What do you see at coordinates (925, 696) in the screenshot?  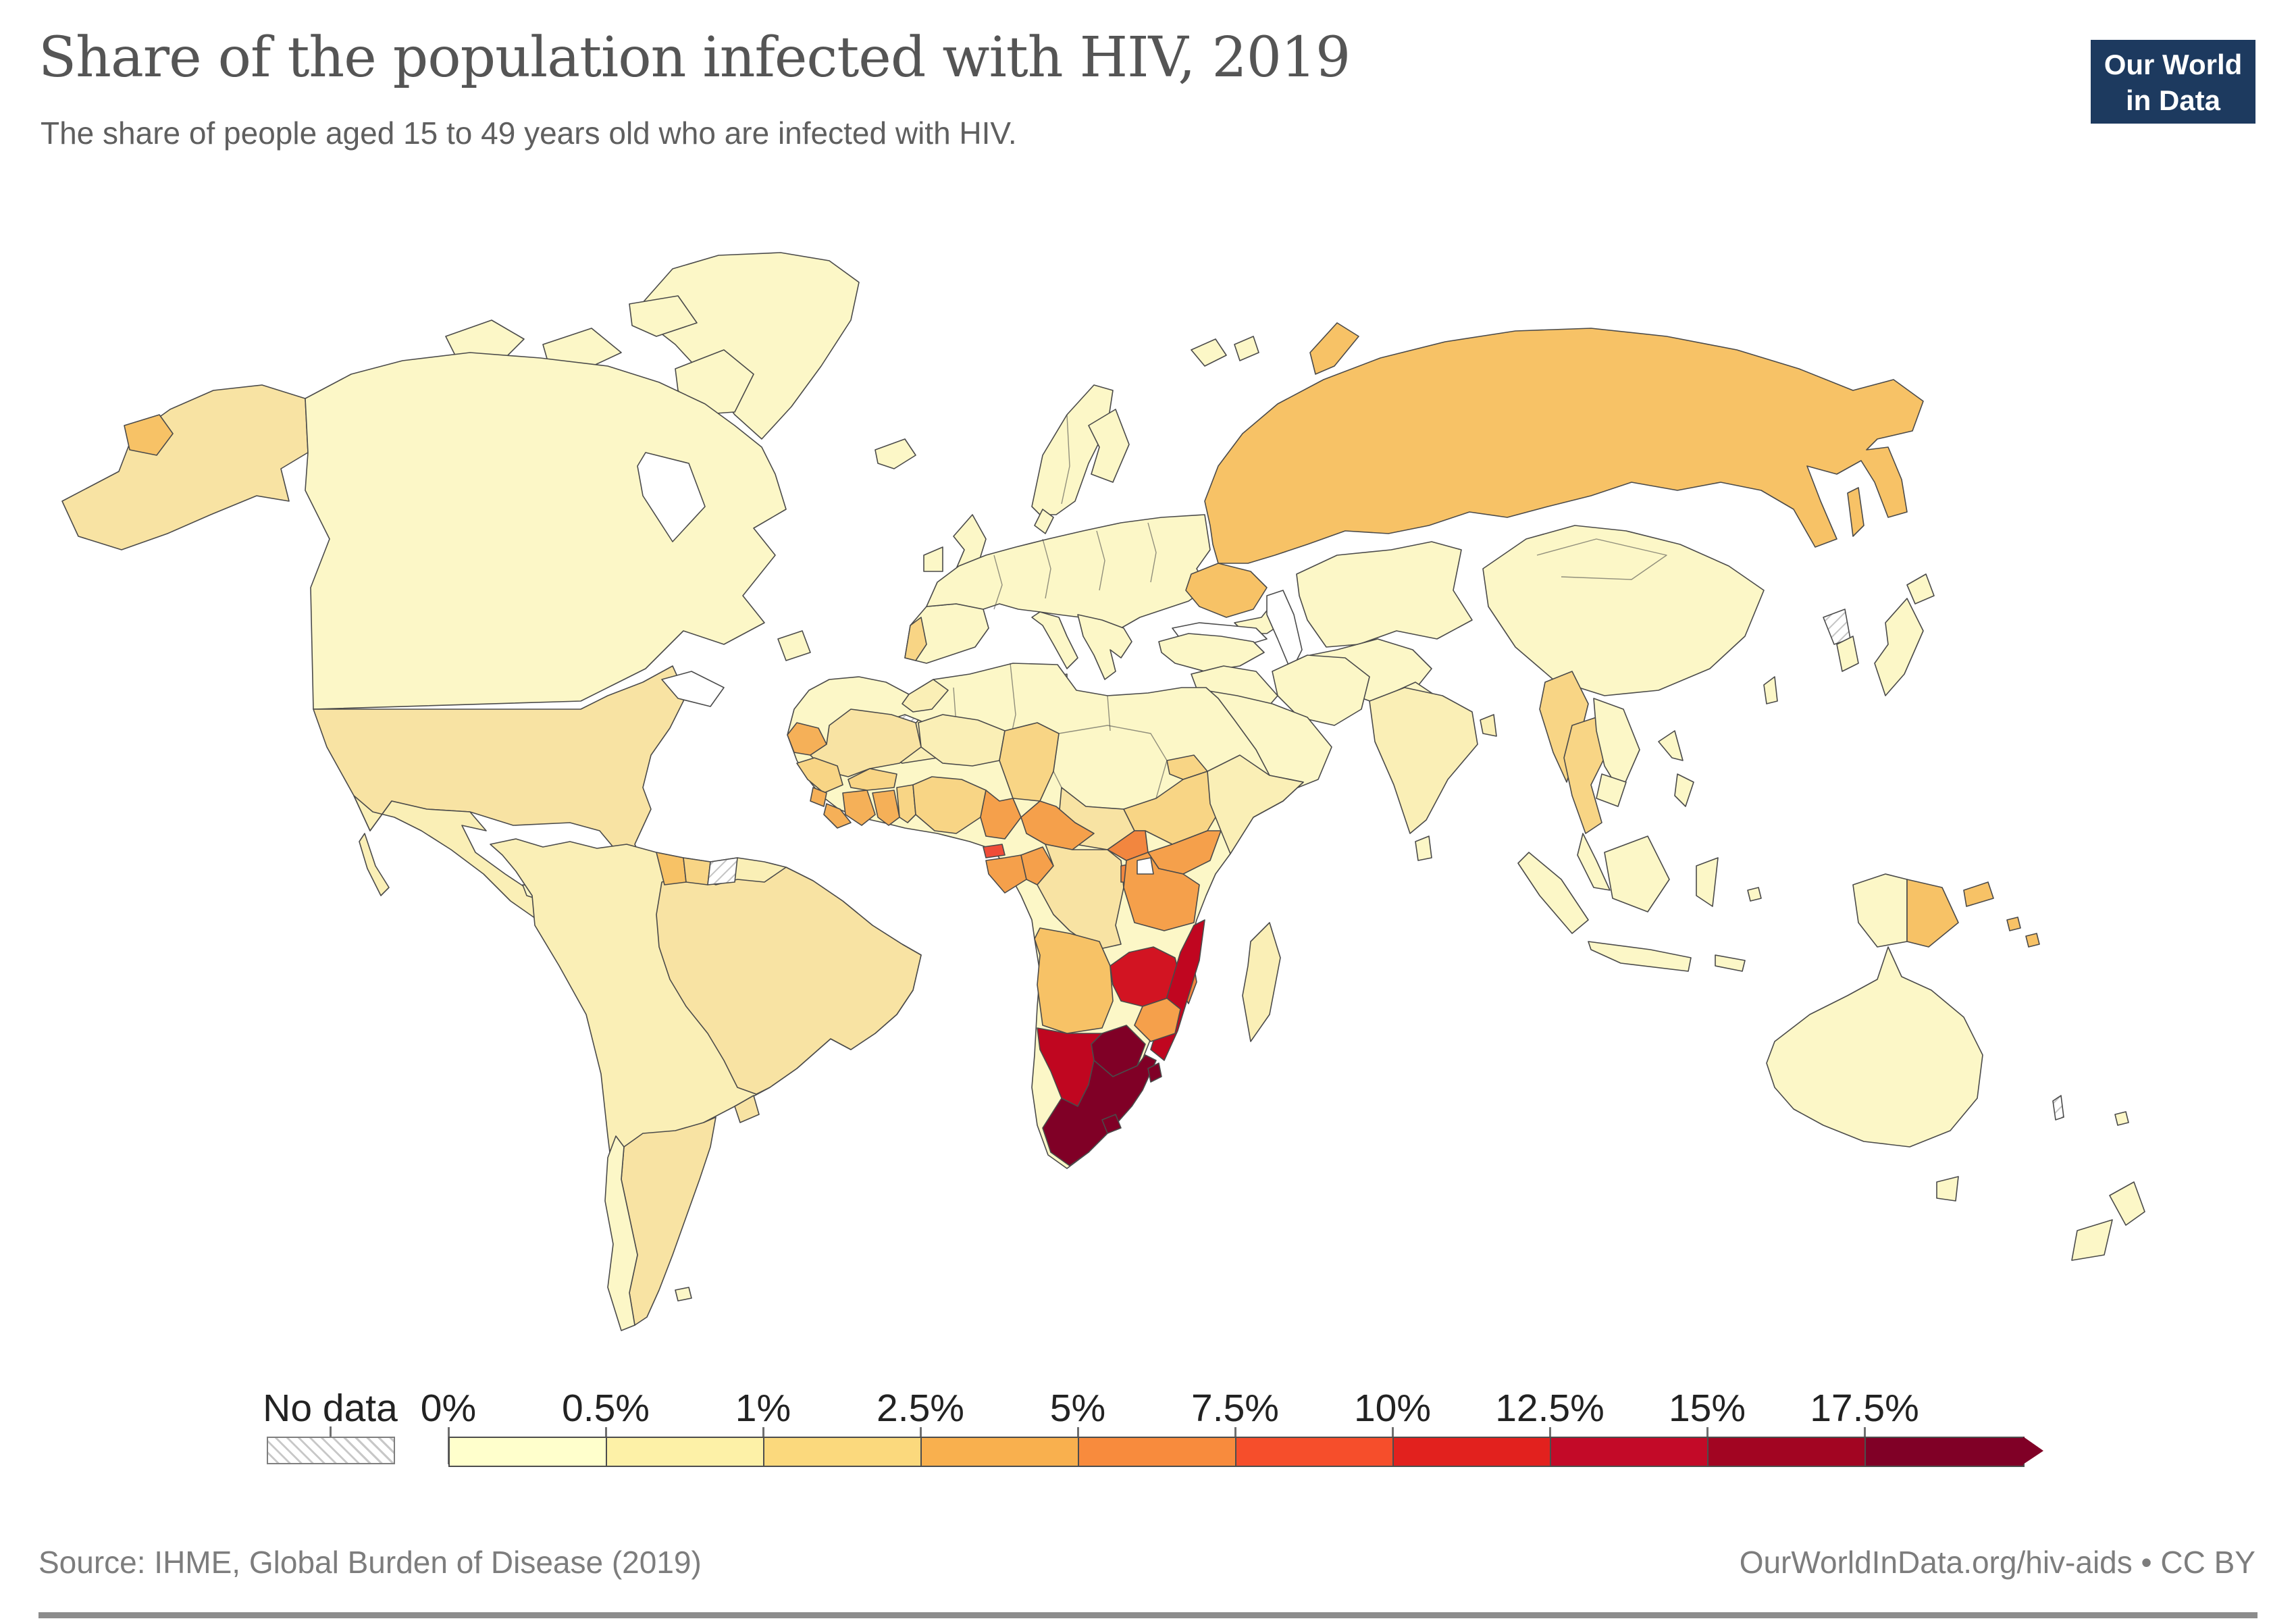 I see `country-morocco` at bounding box center [925, 696].